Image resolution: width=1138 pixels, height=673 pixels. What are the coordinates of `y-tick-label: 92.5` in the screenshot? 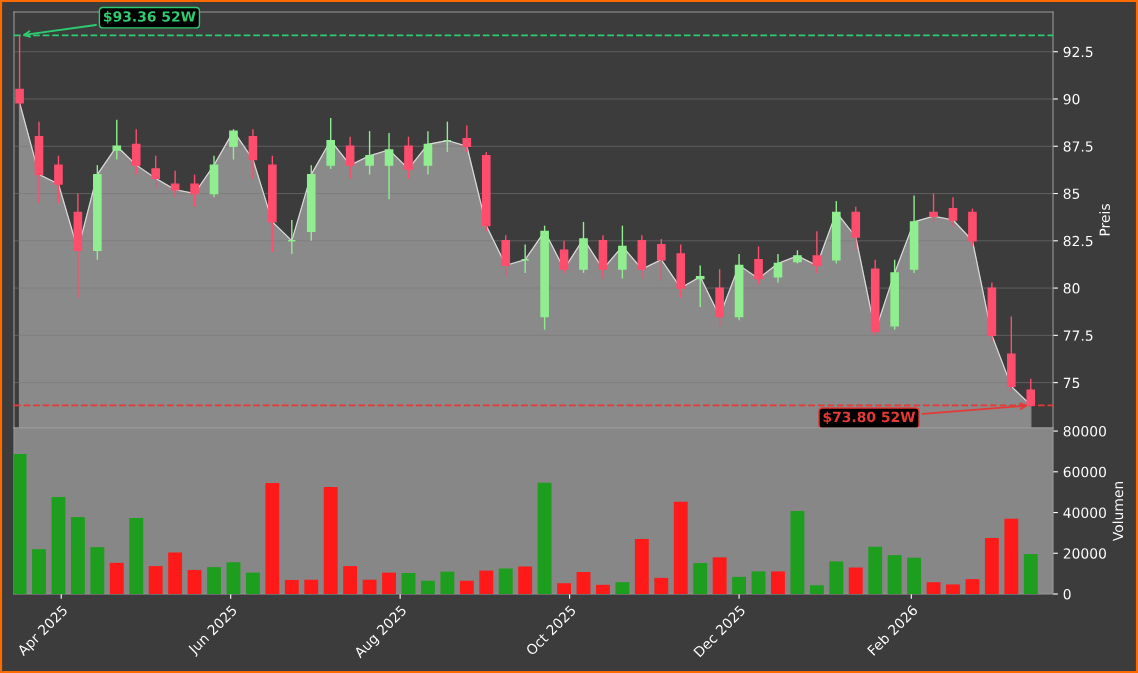 It's located at (1078, 52).